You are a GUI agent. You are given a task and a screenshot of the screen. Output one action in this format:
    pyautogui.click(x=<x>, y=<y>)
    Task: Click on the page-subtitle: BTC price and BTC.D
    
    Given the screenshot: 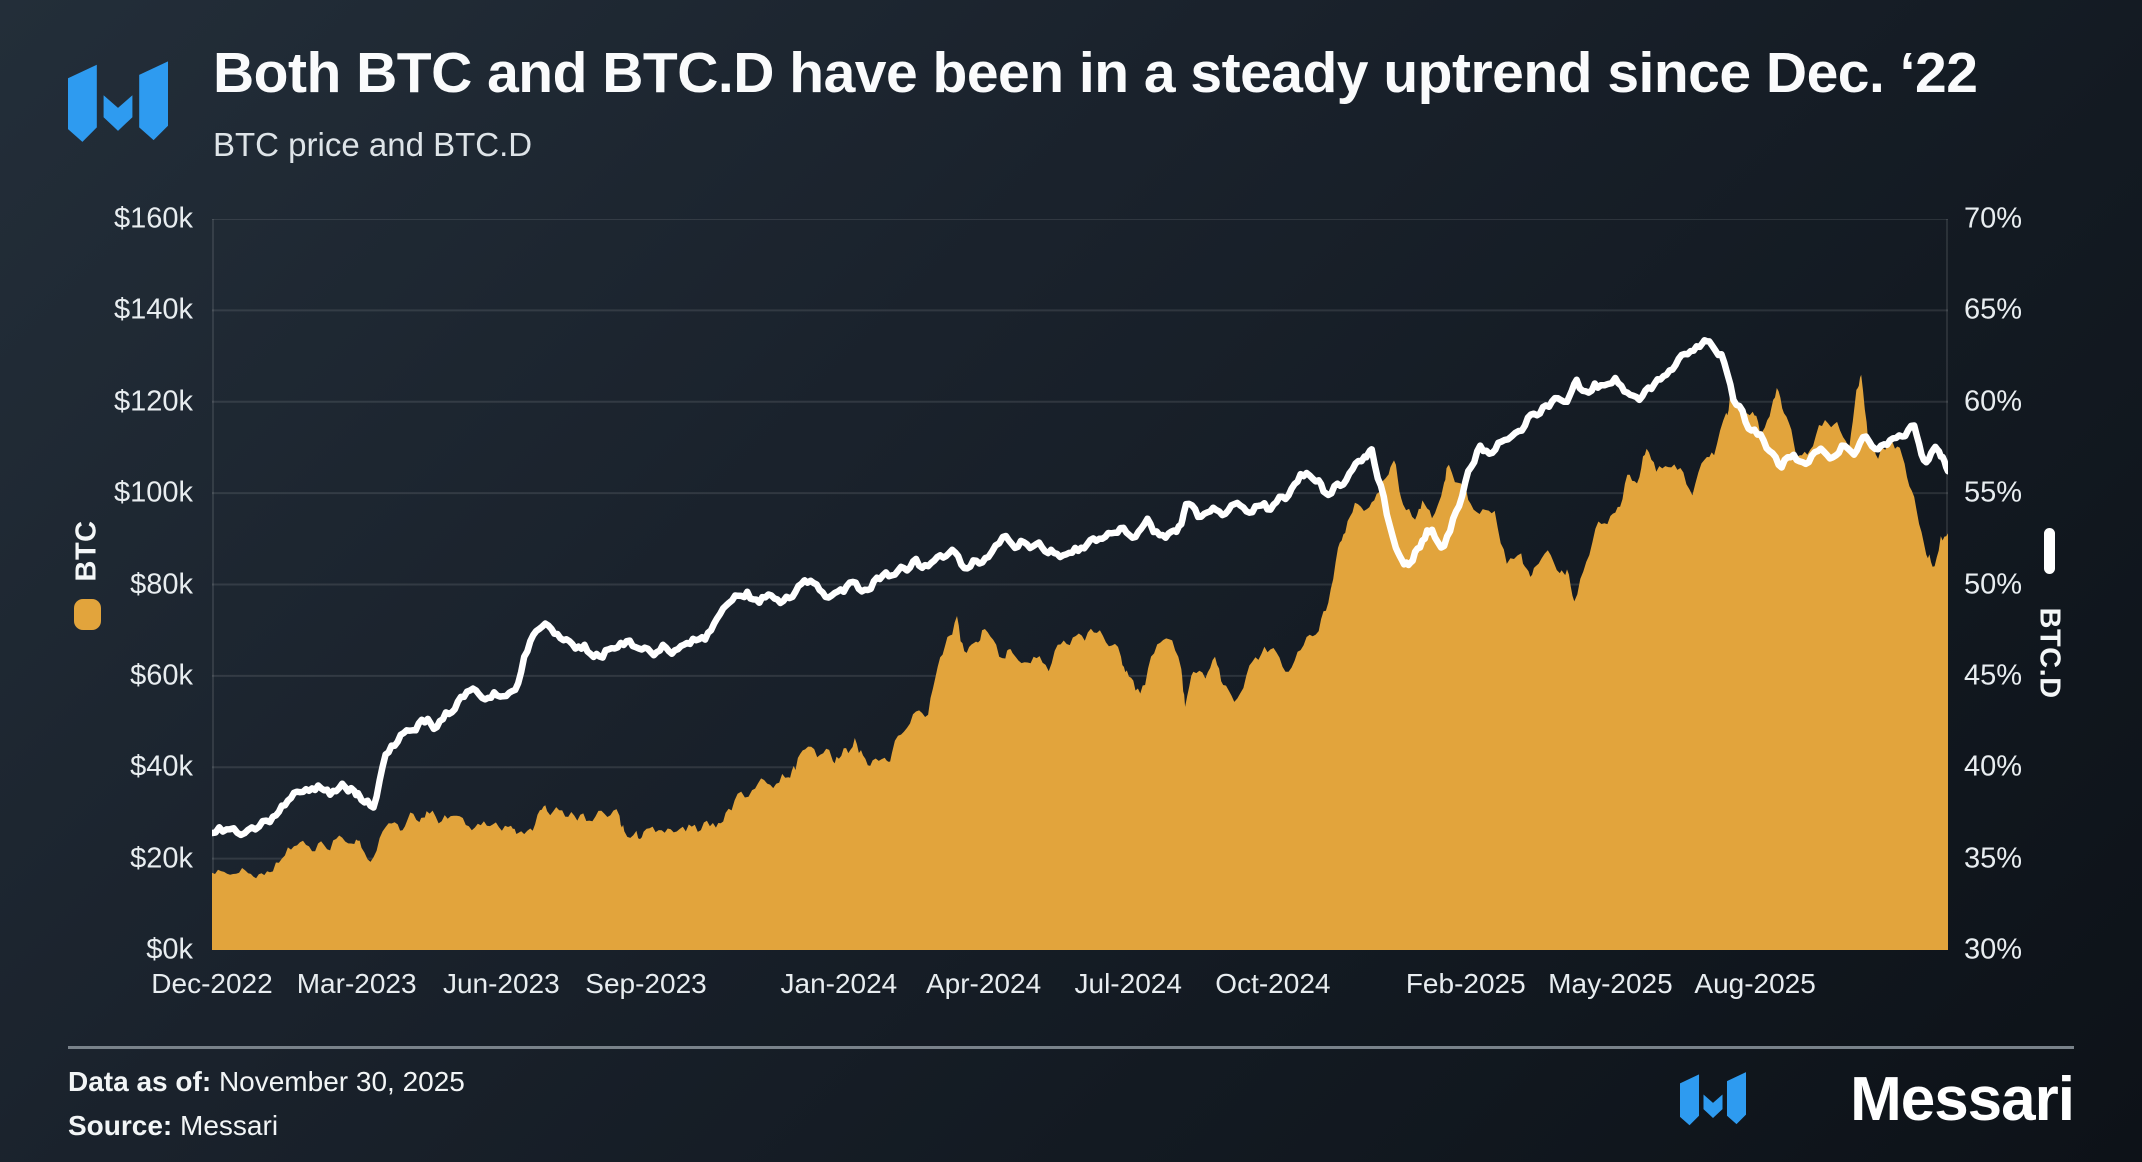 What is the action you would take?
    pyautogui.click(x=373, y=144)
    